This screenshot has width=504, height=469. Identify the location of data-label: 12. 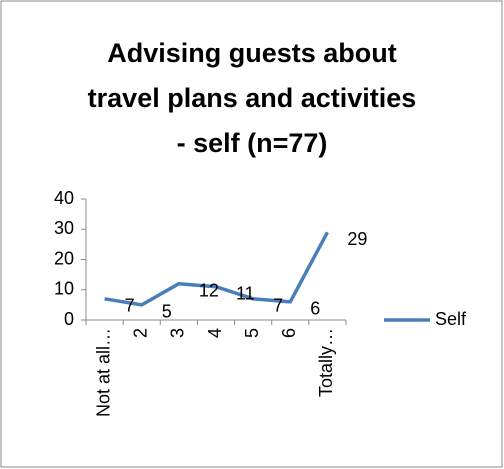
(209, 290).